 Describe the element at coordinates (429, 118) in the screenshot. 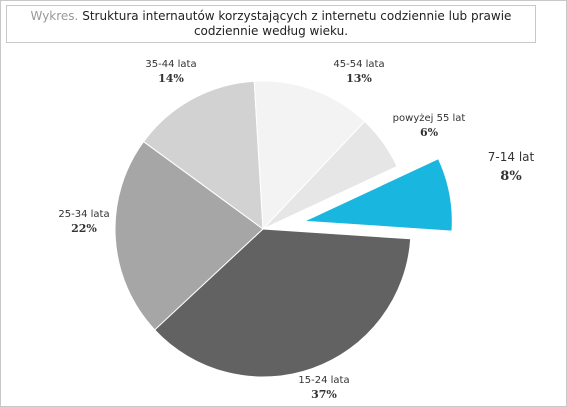

I see `slice-label: powyżej 55 lat` at that location.